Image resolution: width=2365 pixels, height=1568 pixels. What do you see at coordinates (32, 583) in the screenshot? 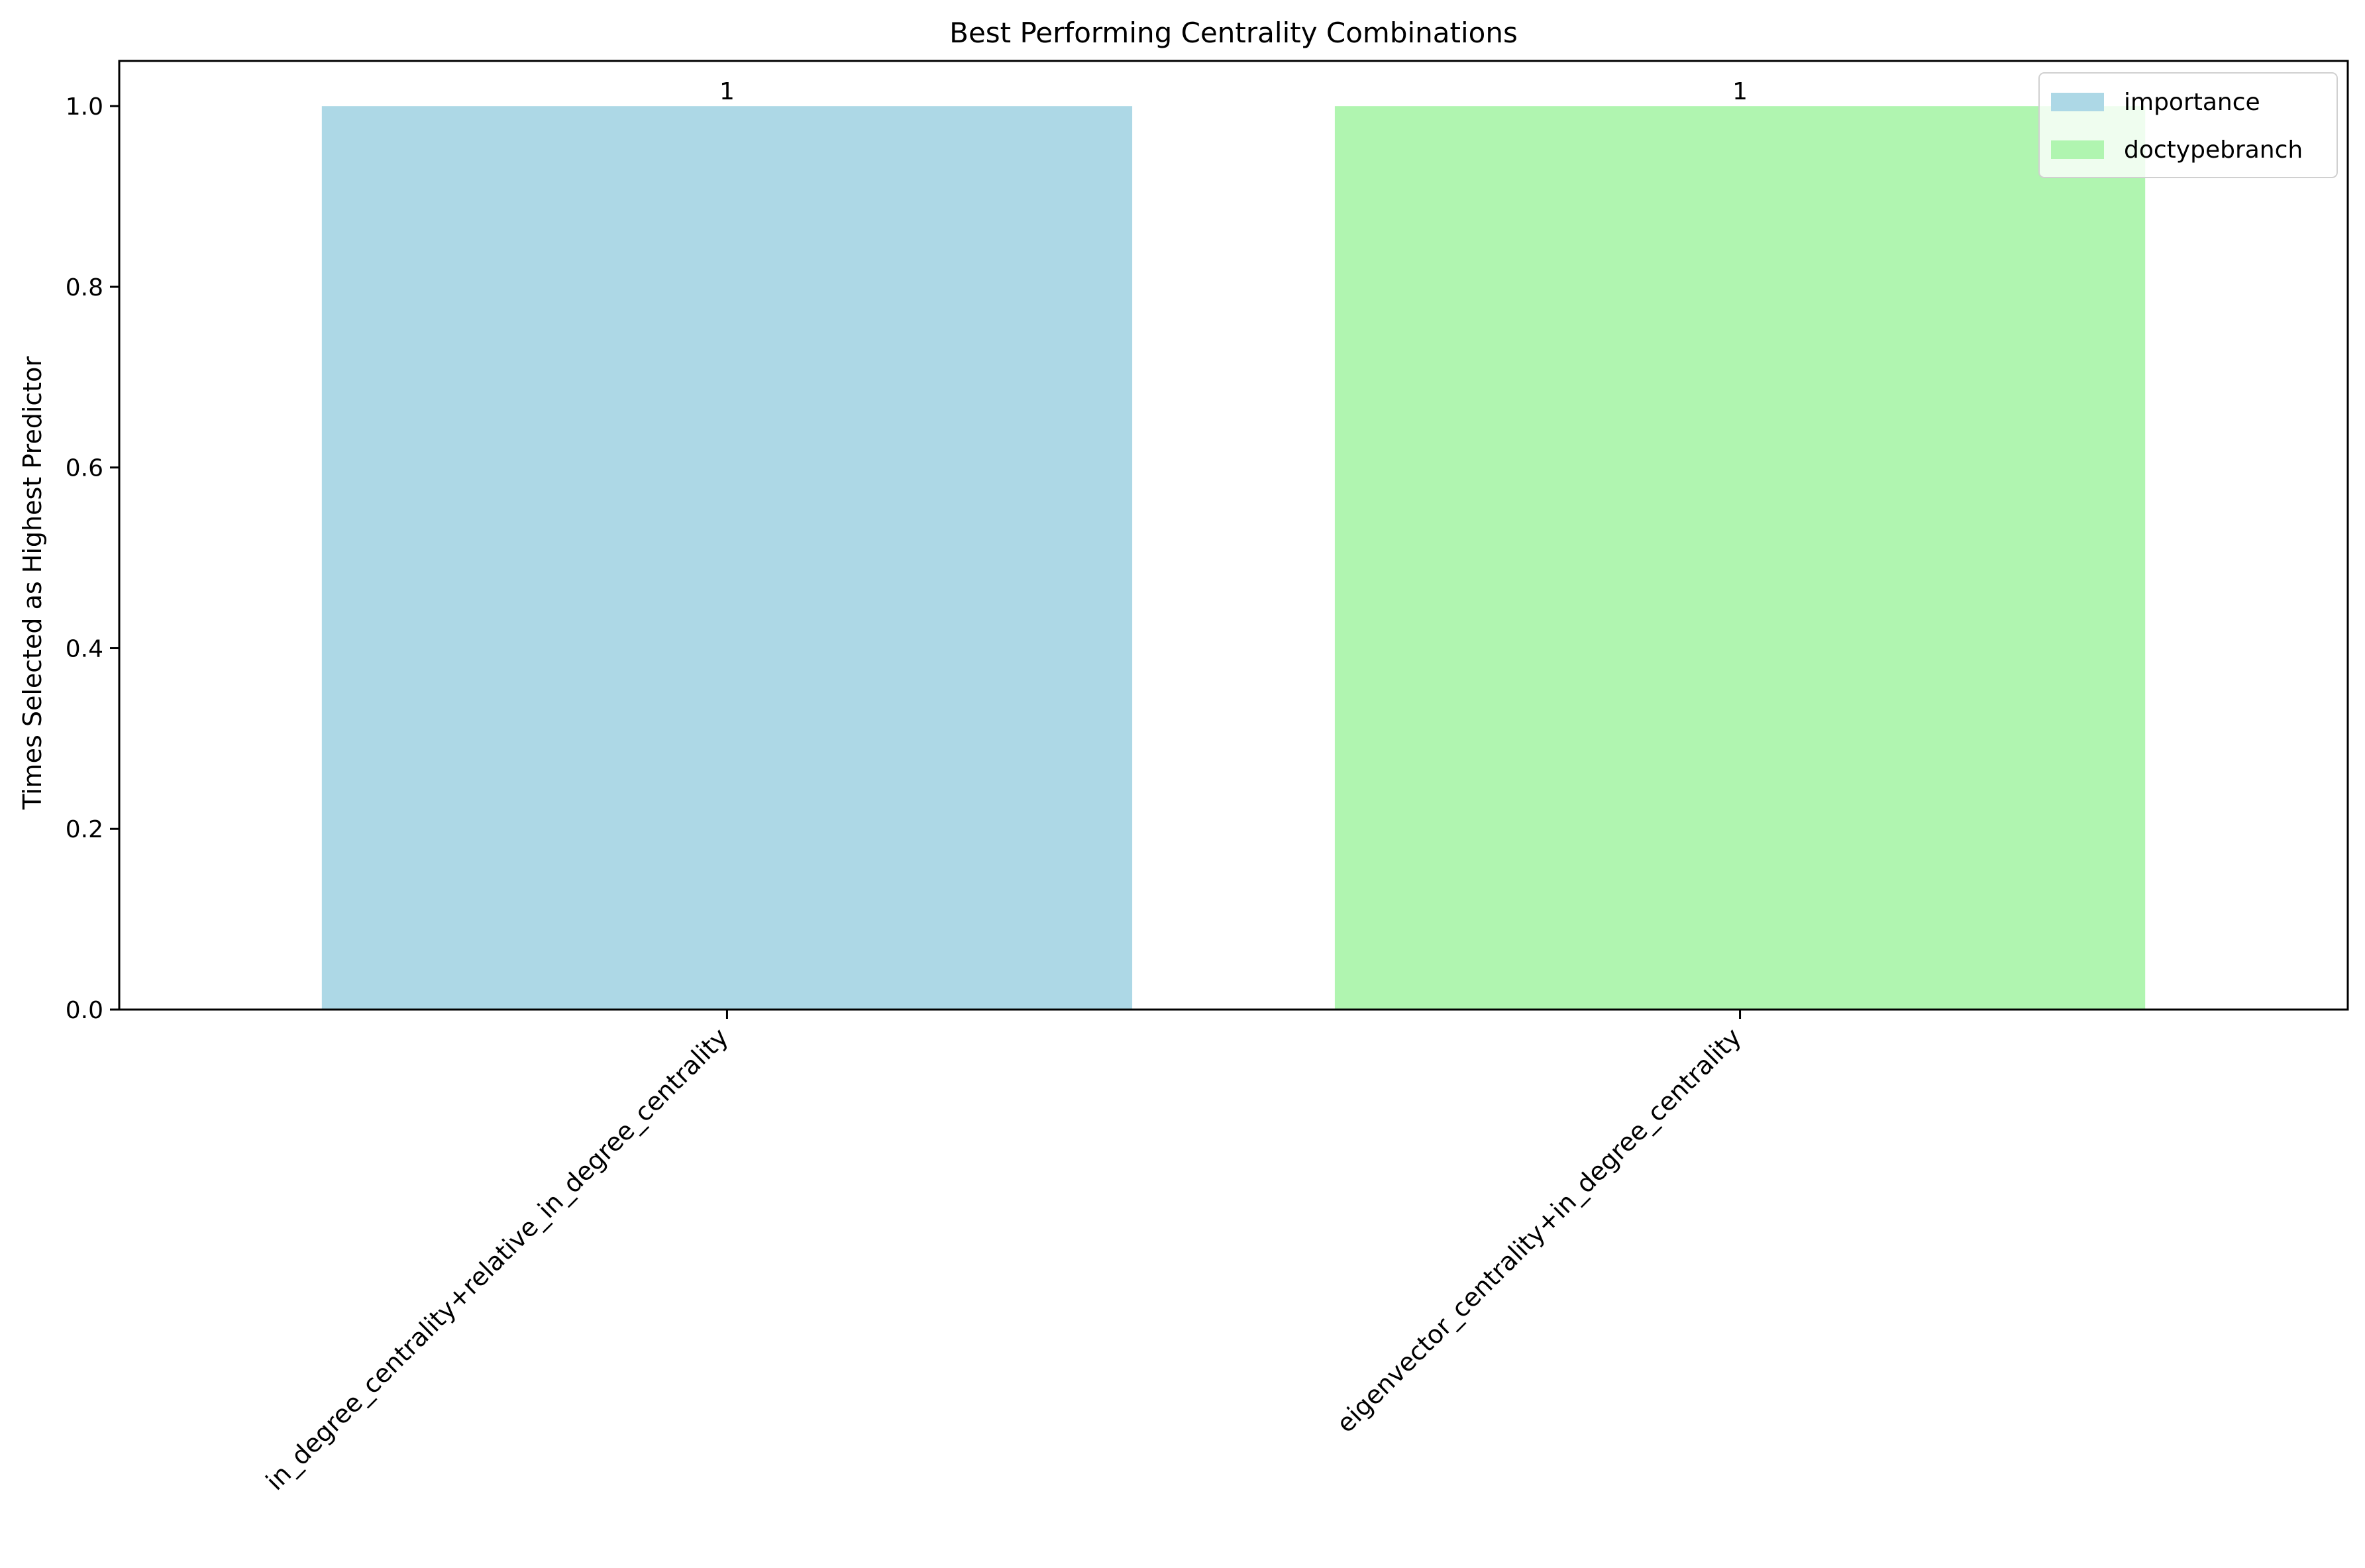
I see `y-axis-label: Times Selected as Highest Predictor` at bounding box center [32, 583].